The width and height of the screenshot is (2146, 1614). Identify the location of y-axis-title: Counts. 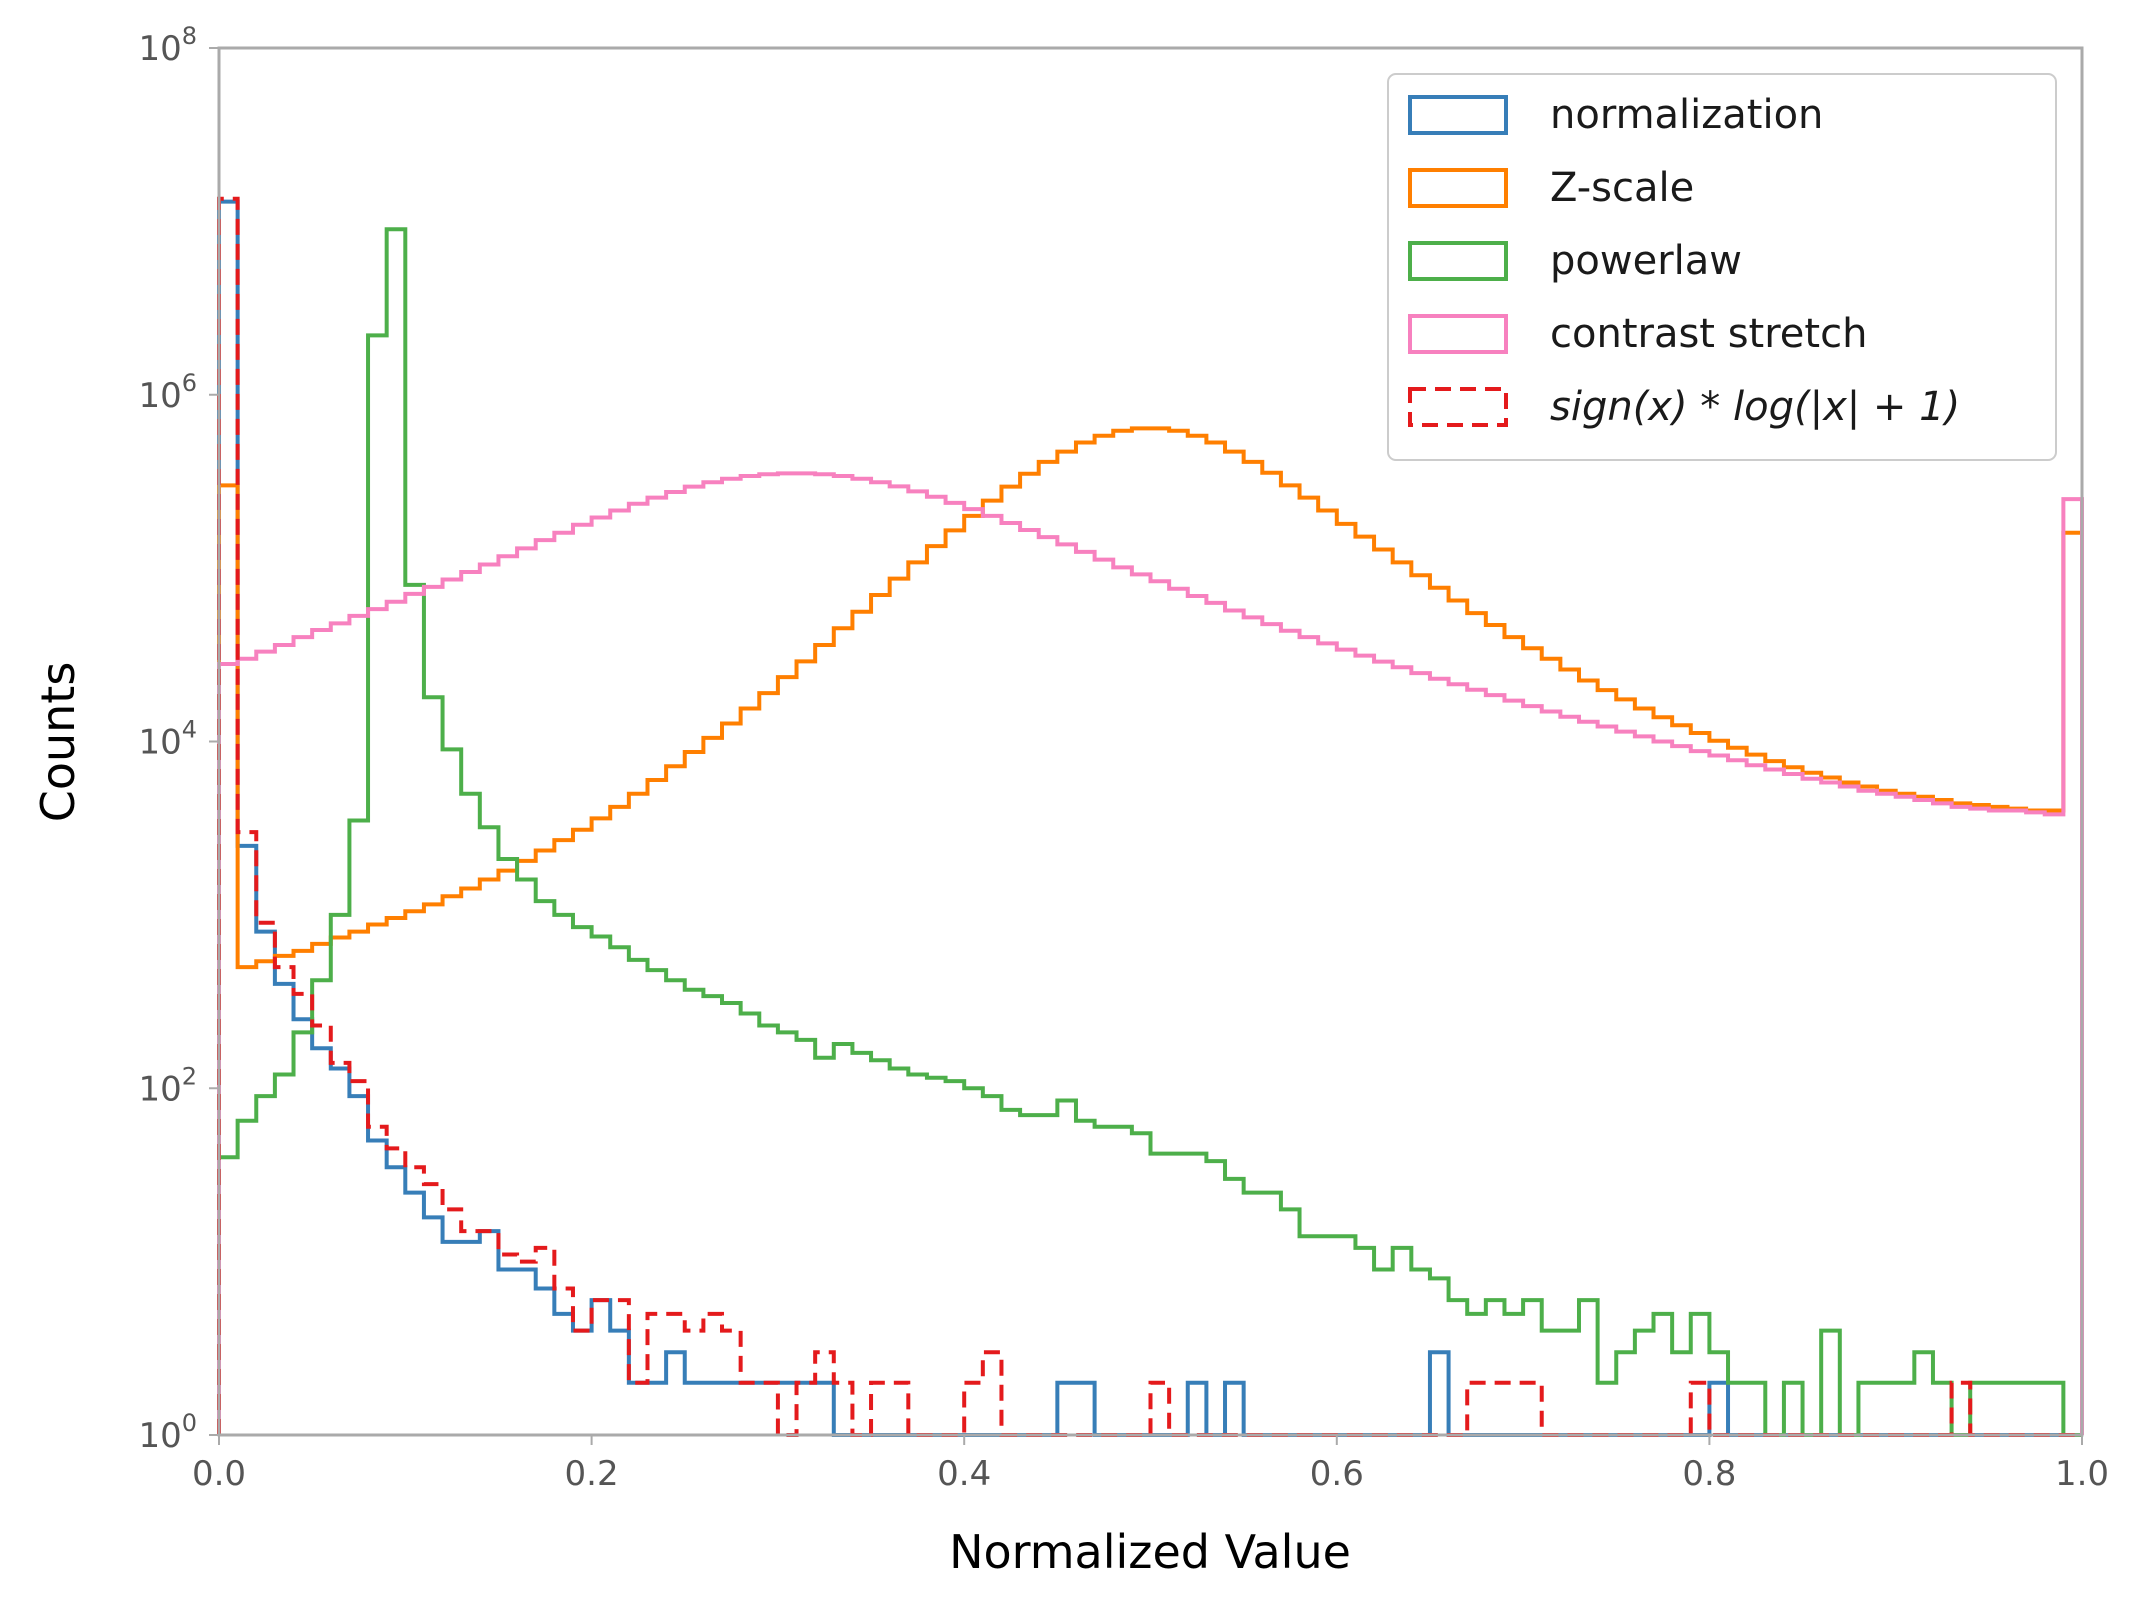
(58, 742).